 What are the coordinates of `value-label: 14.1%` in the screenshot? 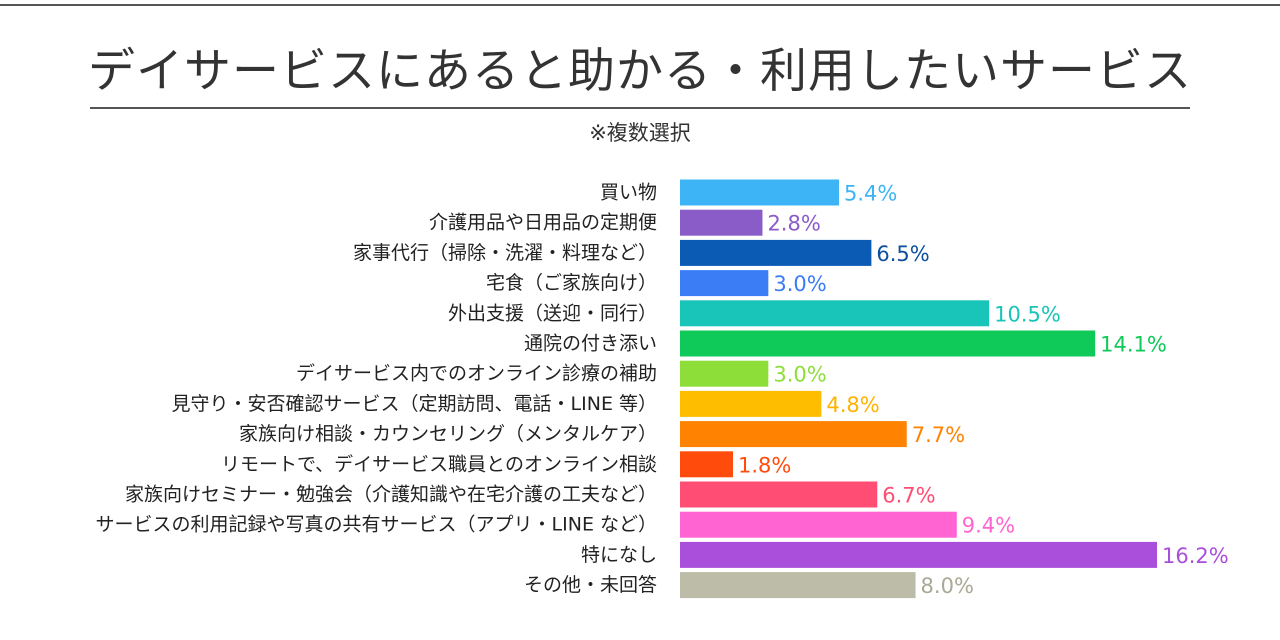 It's located at (1133, 345).